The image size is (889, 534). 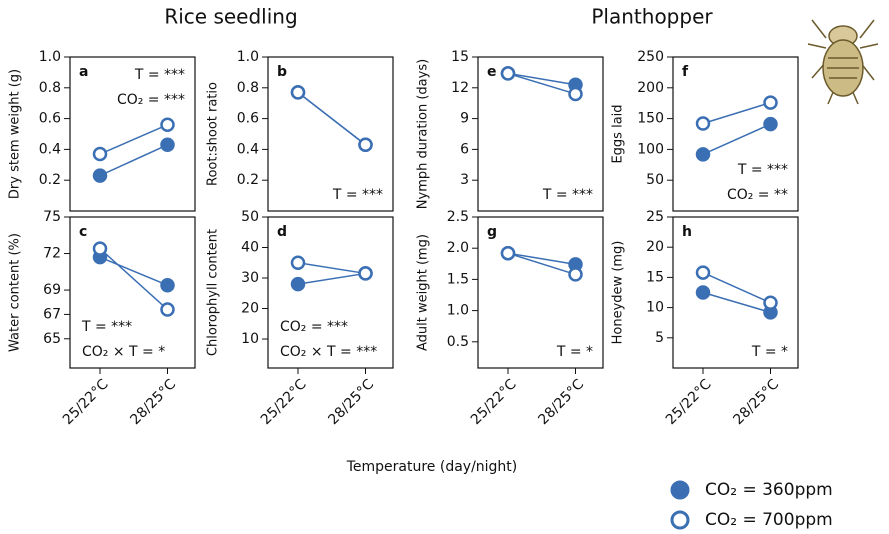 I want to click on y-tick-label: 9, so click(x=464, y=119).